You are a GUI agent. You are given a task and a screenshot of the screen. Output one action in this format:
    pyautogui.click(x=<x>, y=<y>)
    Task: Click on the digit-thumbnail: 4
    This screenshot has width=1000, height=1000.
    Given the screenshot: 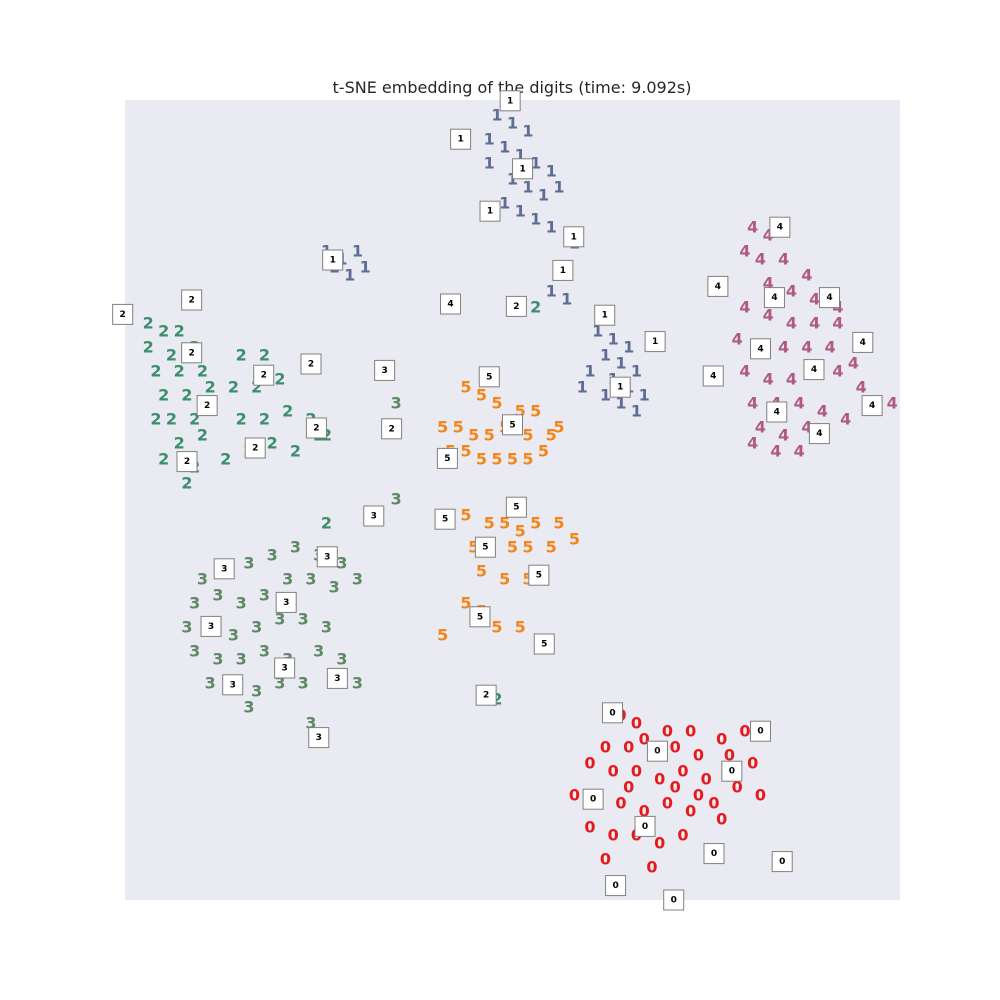 What is the action you would take?
    pyautogui.click(x=819, y=434)
    